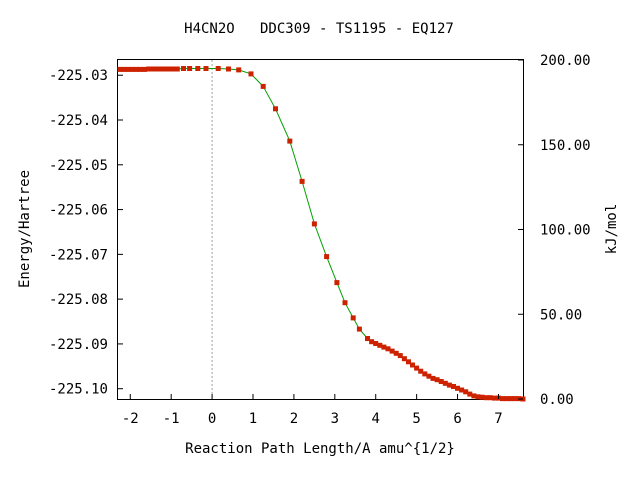 The width and height of the screenshot is (640, 480). Describe the element at coordinates (78, 300) in the screenshot. I see `y-tick-label: -225.08` at that location.